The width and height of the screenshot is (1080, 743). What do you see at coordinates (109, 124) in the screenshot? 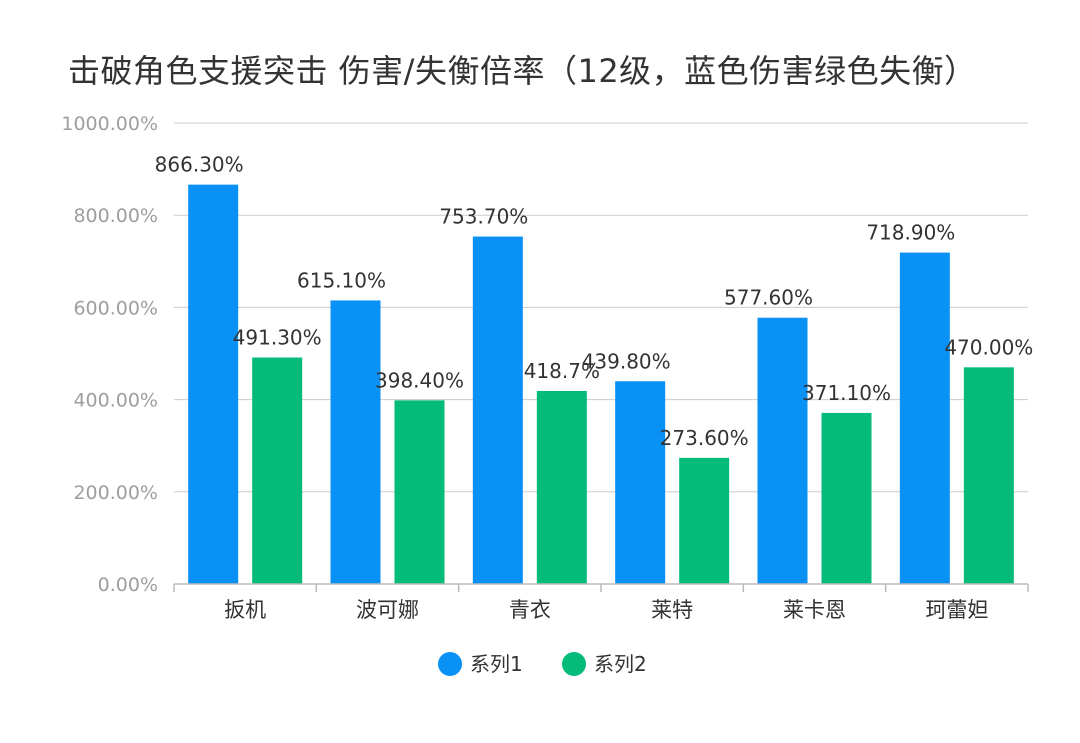
I see `y-tick-label: 1000.00%` at bounding box center [109, 124].